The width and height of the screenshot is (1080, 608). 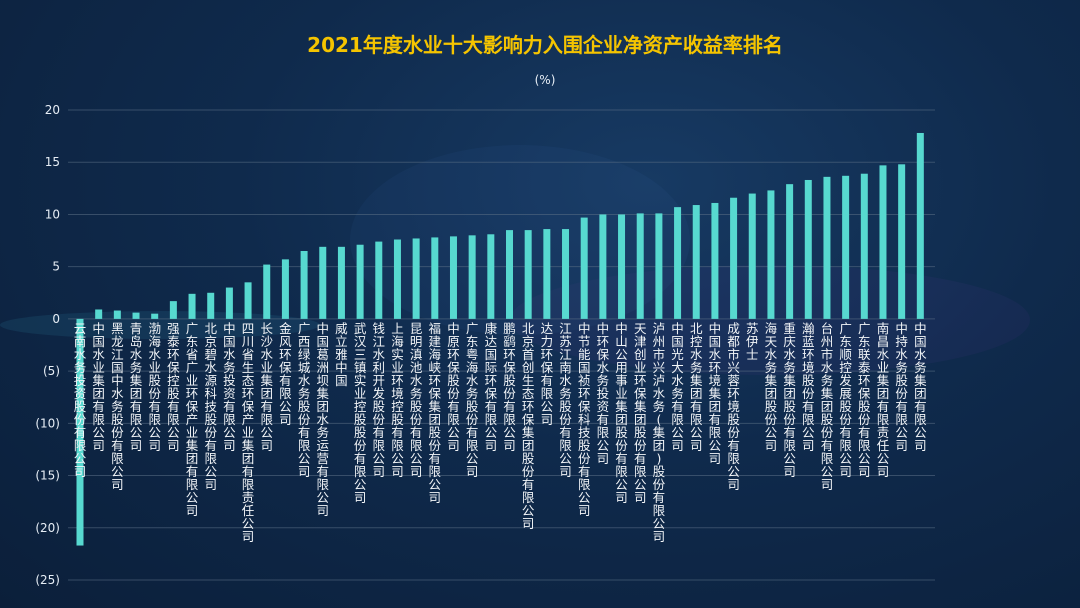 What do you see at coordinates (584, 419) in the screenshot?
I see `category-label: 中节能国祯环保科技股份有限公司` at bounding box center [584, 419].